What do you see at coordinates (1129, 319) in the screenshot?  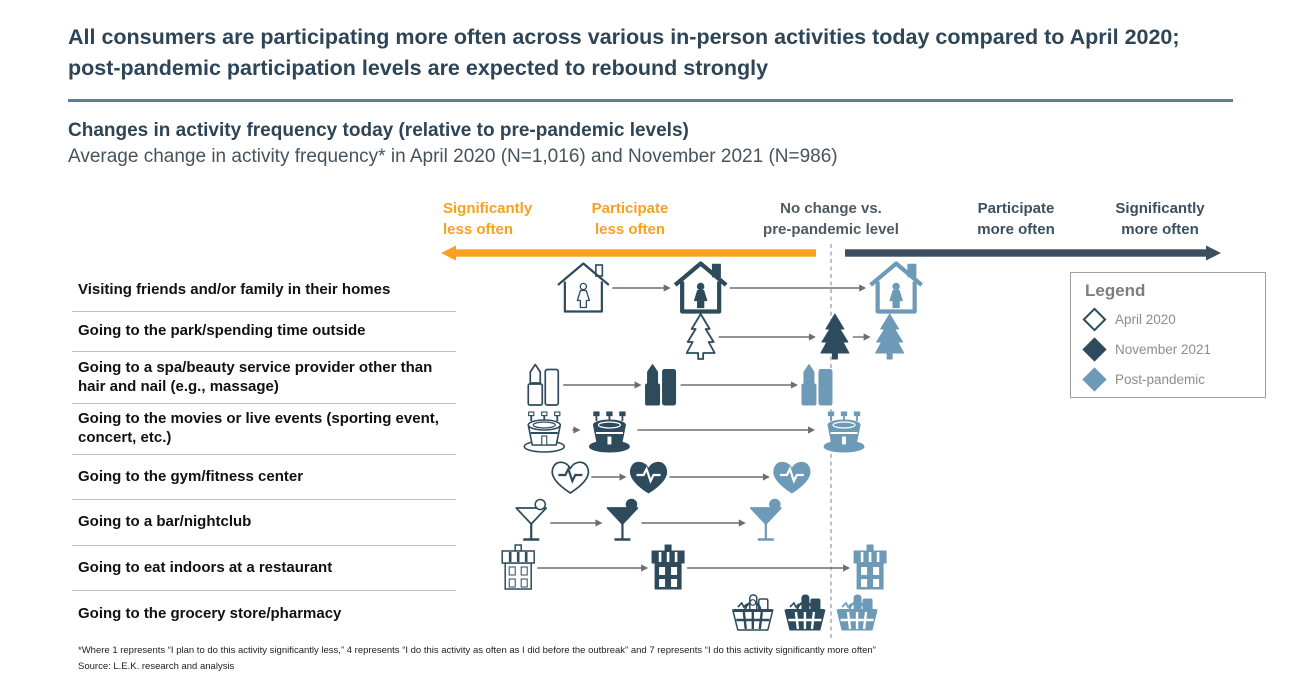 I see `legend-item-april-2020: April 2020` at bounding box center [1129, 319].